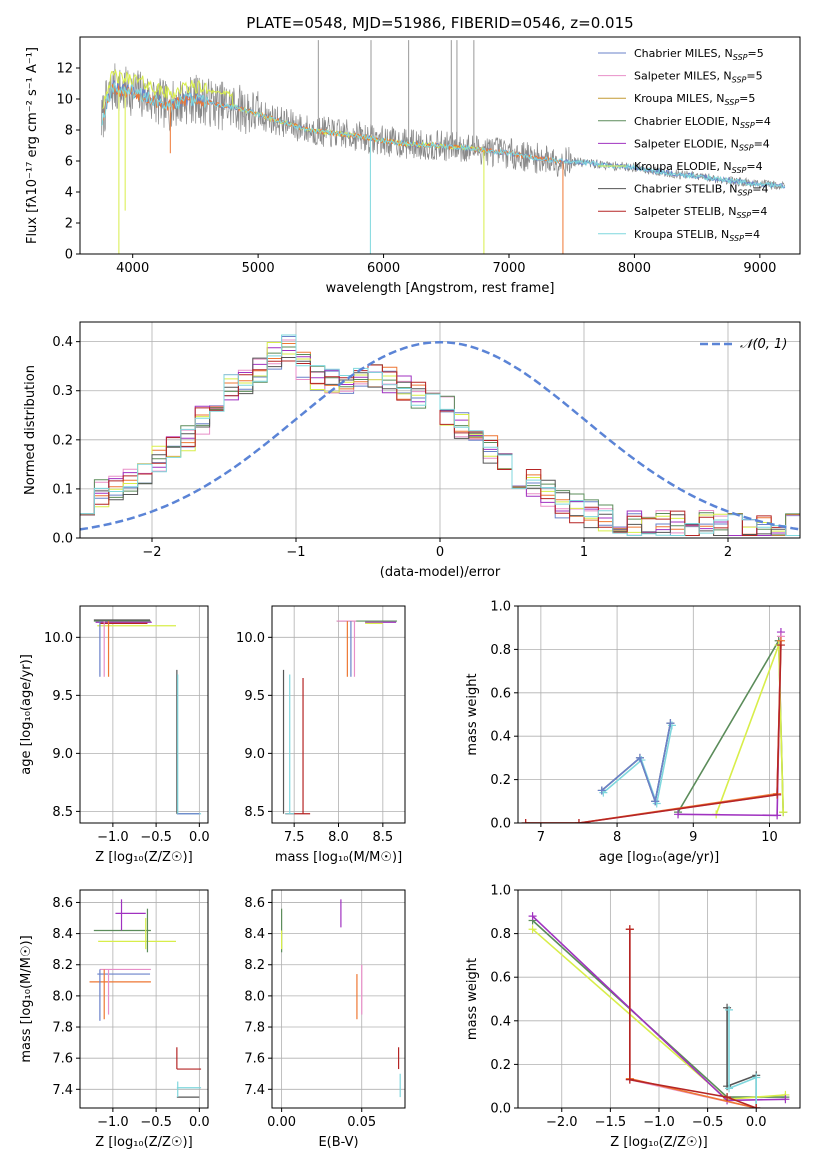 This screenshot has height=1170, width=819. Describe the element at coordinates (440, 572) in the screenshot. I see `x-axis-label: (data-model)/error` at that location.